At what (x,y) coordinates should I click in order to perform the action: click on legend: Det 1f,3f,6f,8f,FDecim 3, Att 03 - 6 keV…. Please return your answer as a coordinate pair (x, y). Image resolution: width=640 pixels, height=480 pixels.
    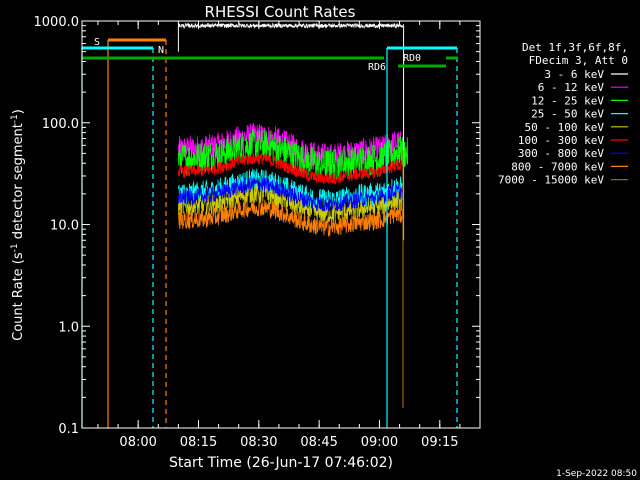
    Looking at the image, I should click on (563, 114).